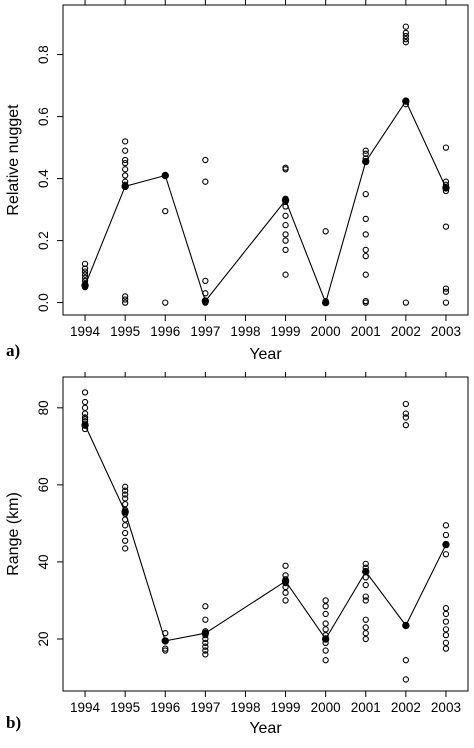 This screenshot has width=474, height=748. Describe the element at coordinates (13, 160) in the screenshot. I see `y-axis-label: Relative nugget` at that location.